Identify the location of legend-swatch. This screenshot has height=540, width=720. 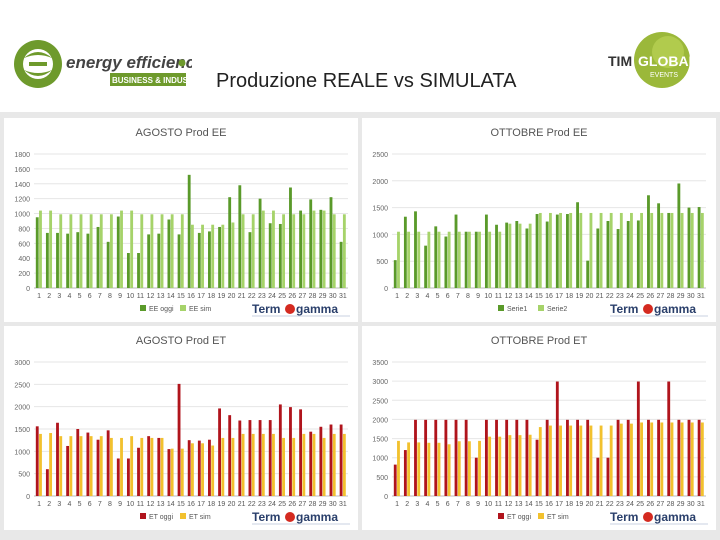
(541, 516).